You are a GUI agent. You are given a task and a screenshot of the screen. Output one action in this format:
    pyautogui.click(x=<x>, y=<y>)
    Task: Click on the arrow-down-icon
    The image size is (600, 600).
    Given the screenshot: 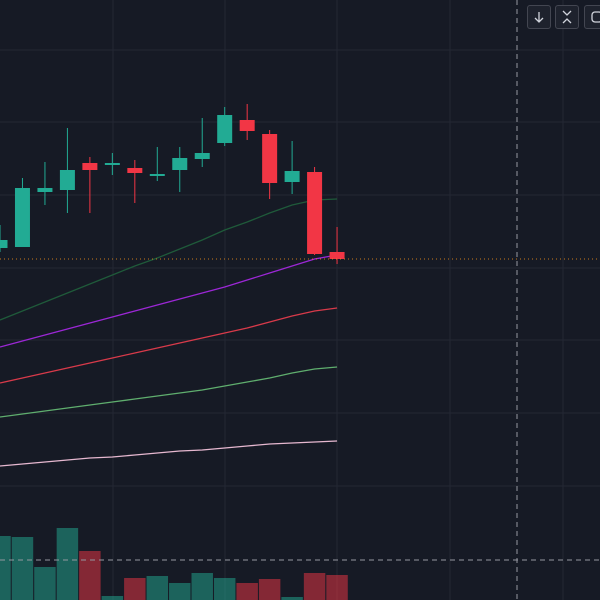 What is the action you would take?
    pyautogui.click(x=539, y=17)
    